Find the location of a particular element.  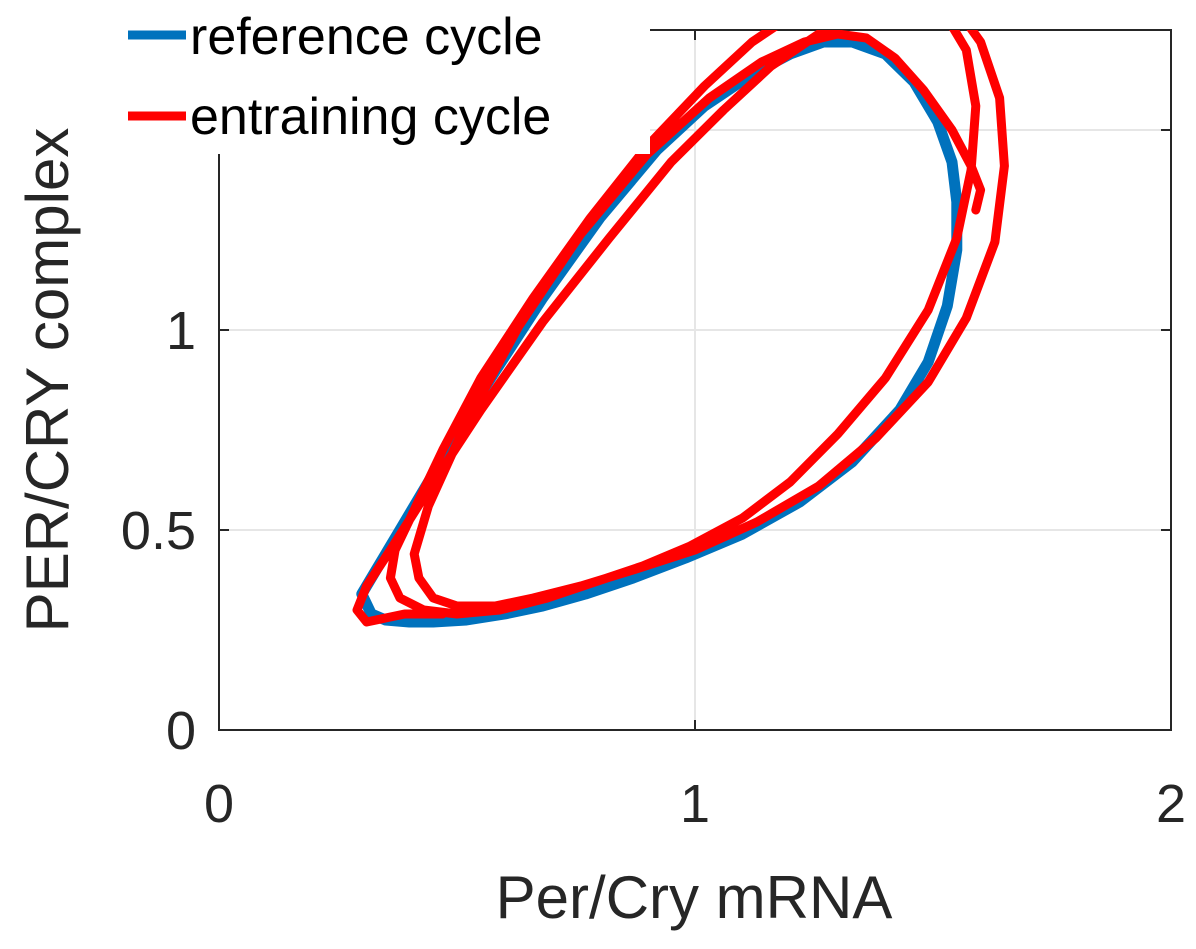

y-tick-label: 0.5 is located at coordinates (158, 531).